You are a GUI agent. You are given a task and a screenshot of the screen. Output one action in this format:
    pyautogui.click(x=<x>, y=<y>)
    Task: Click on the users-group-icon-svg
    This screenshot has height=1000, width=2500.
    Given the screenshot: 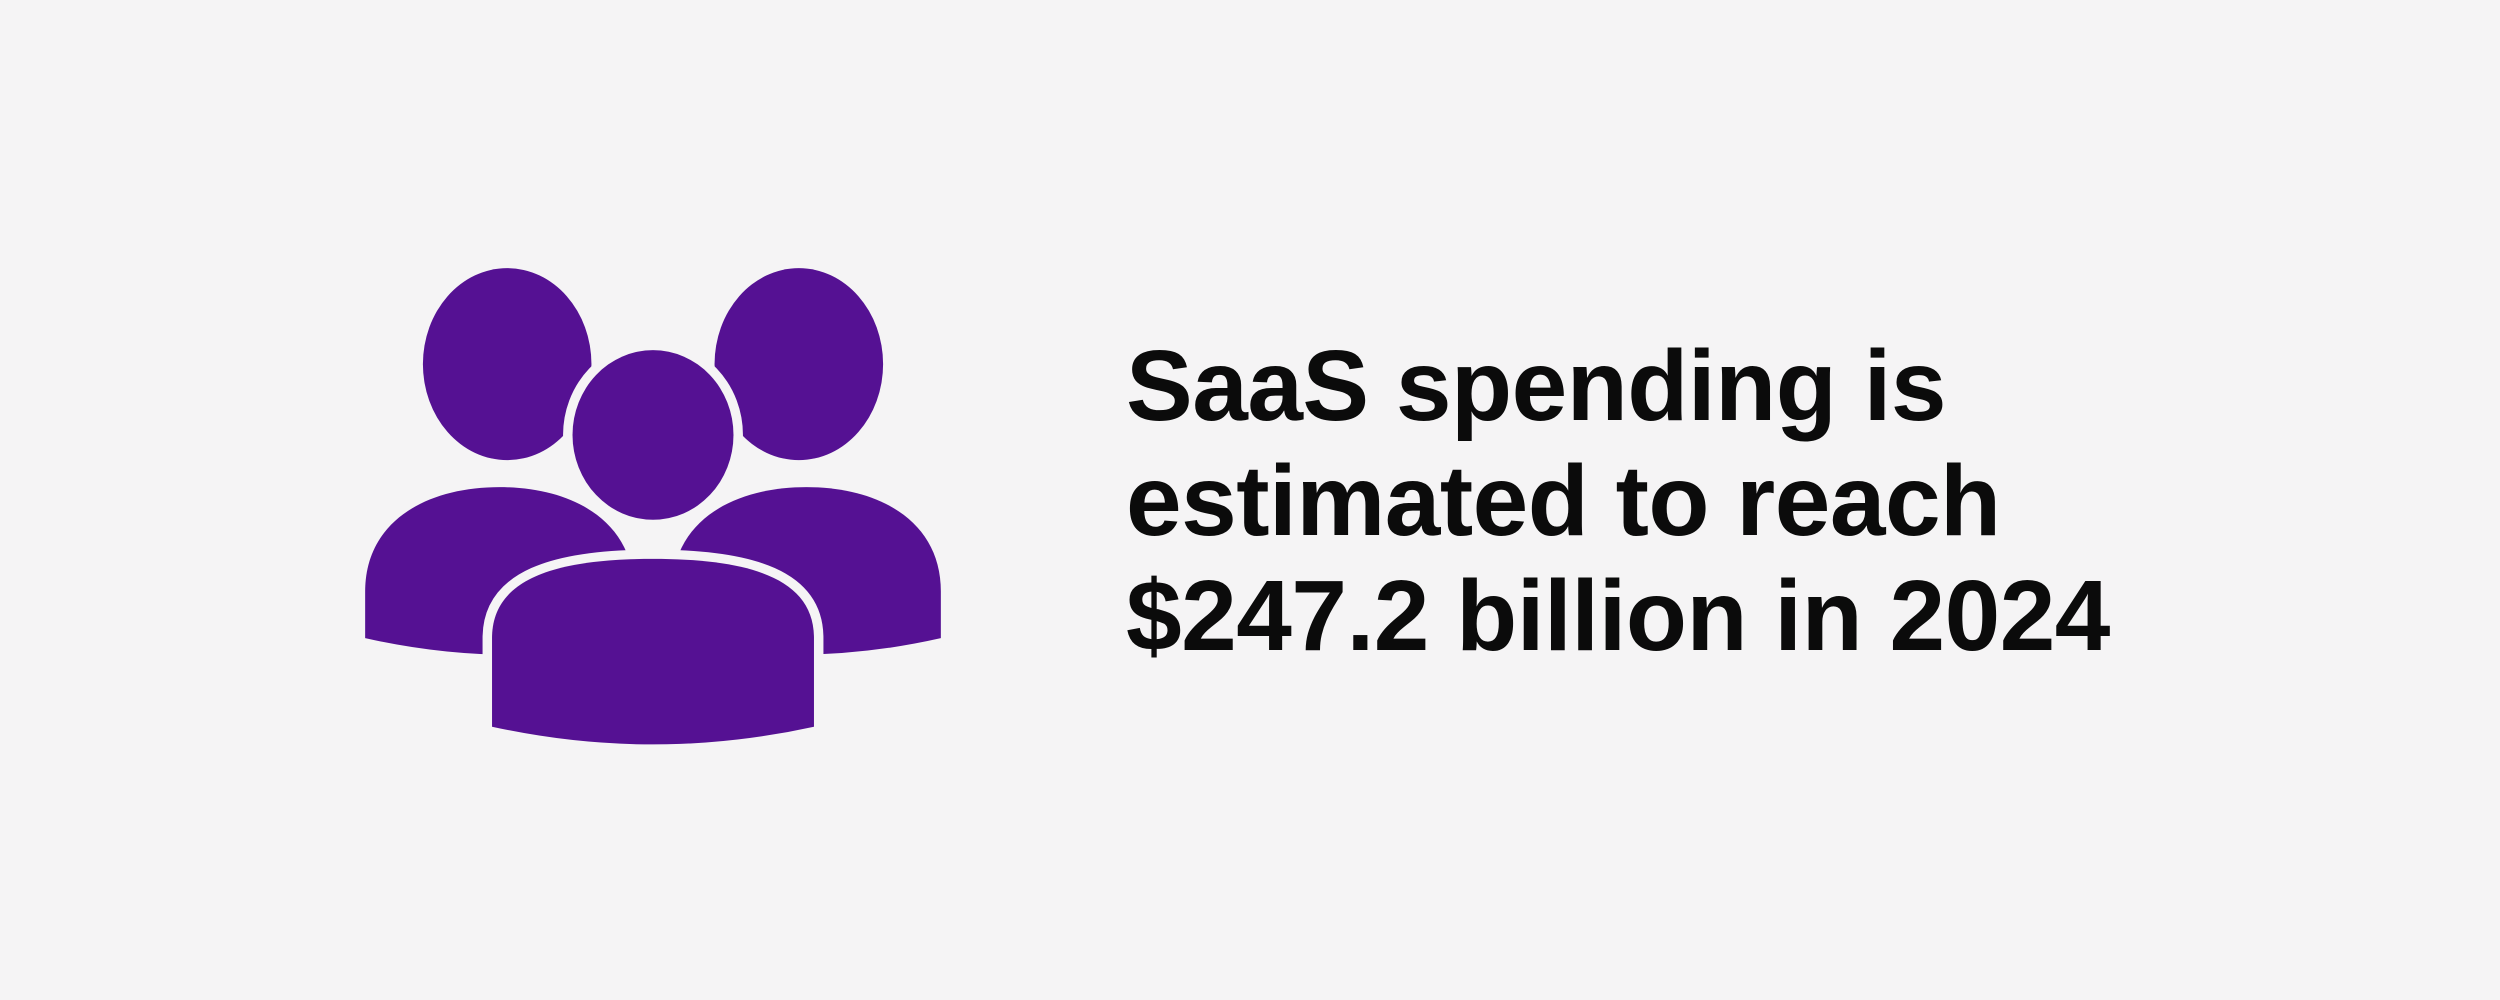 What is the action you would take?
    pyautogui.click(x=653, y=506)
    